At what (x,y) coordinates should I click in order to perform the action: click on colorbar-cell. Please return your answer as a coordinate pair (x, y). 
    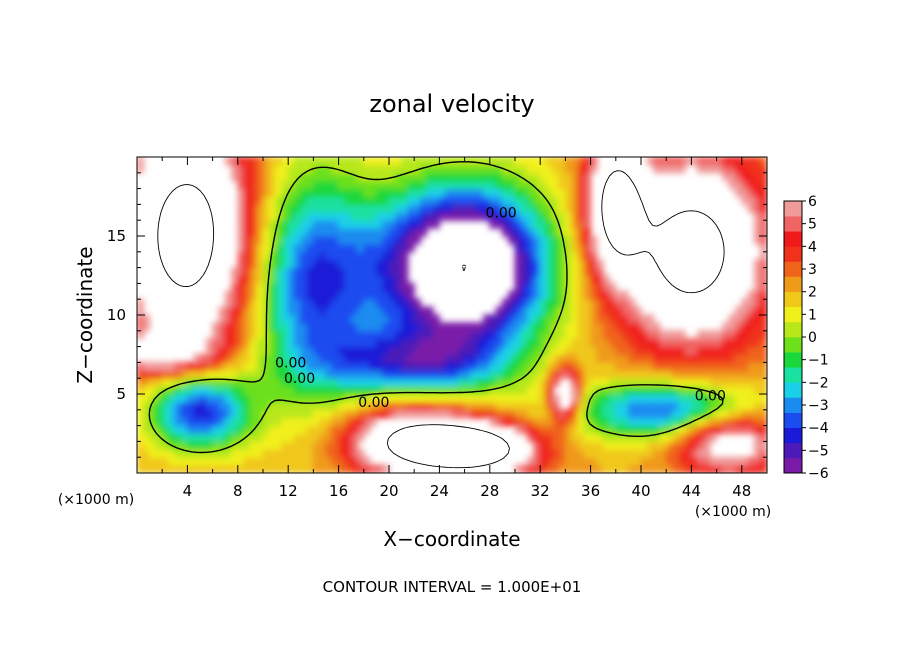
    Looking at the image, I should click on (793, 450).